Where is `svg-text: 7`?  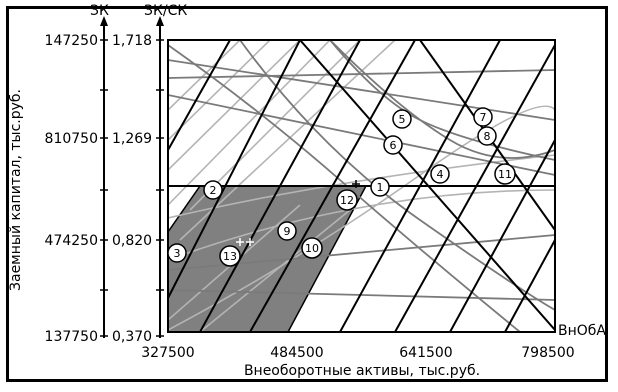
svg-text: 7 is located at coordinates (483, 117).